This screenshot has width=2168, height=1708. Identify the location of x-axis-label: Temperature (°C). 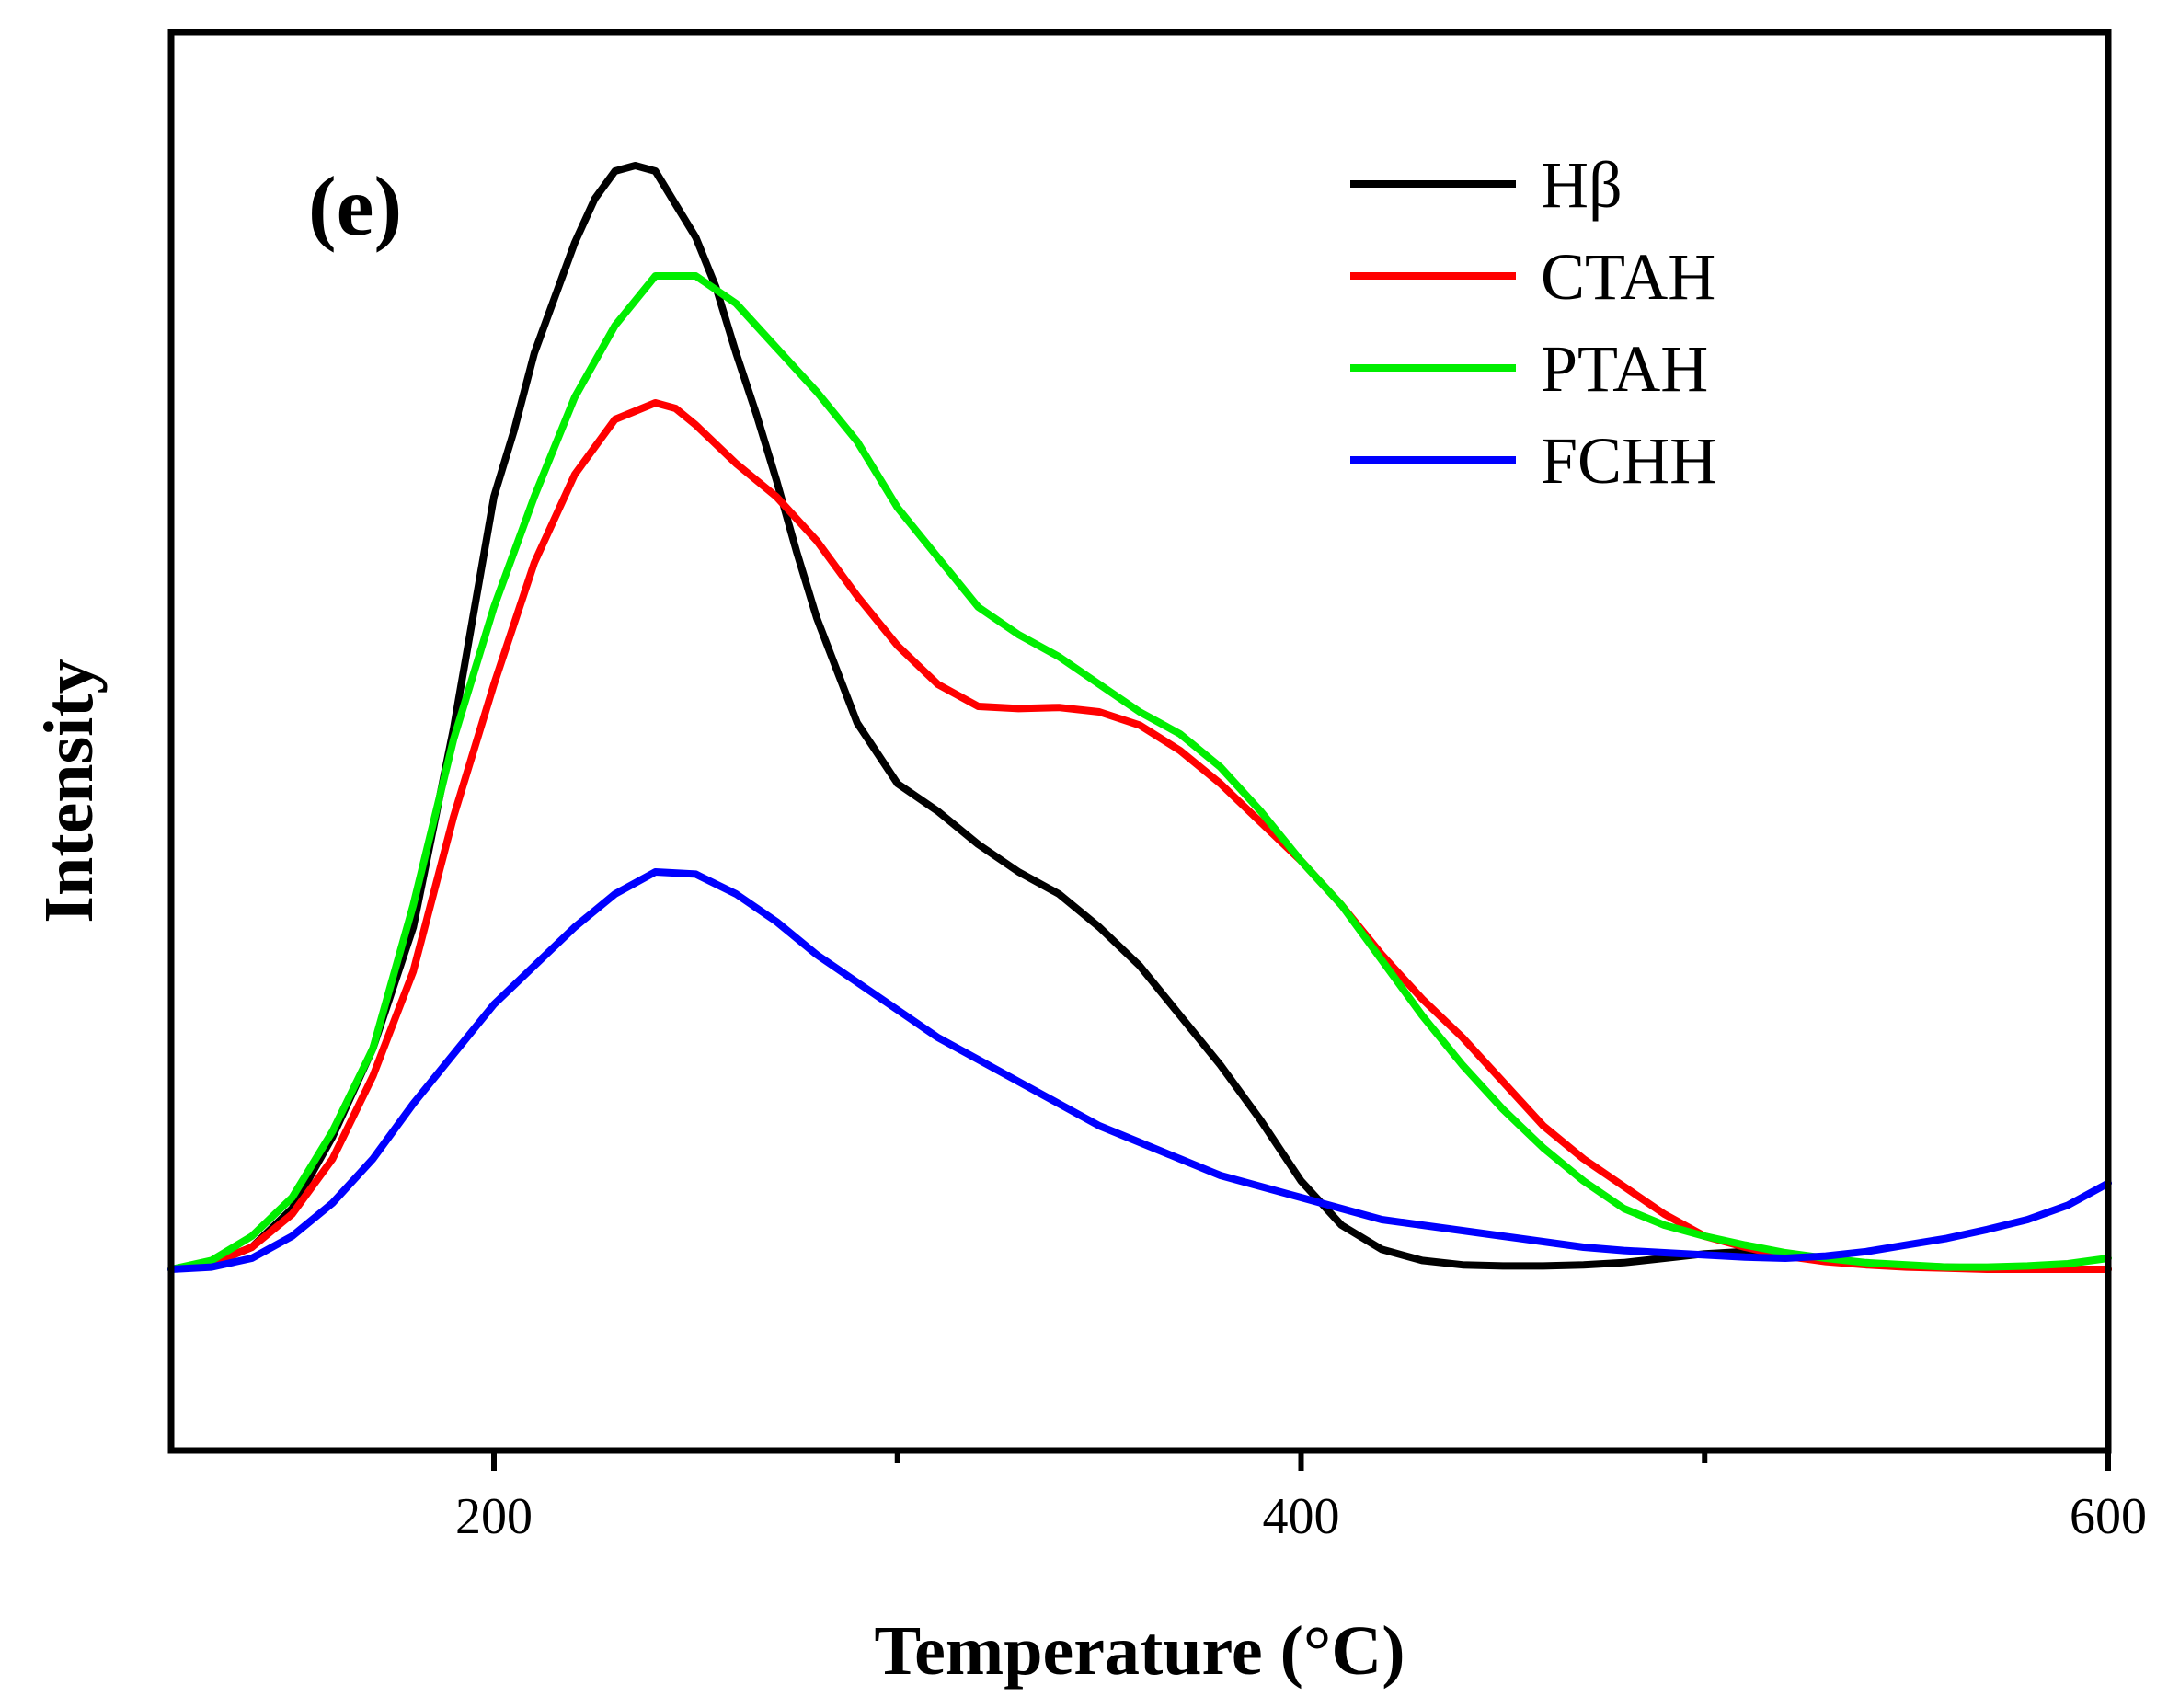
(1139, 1651).